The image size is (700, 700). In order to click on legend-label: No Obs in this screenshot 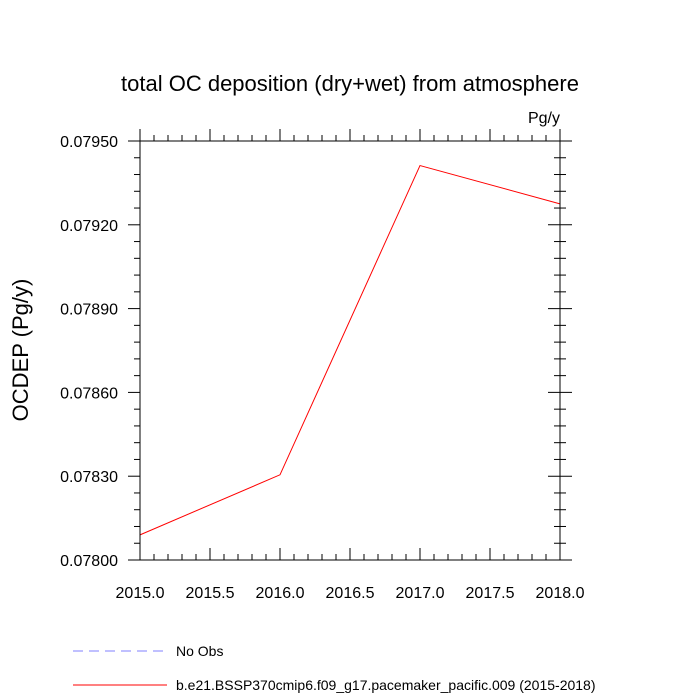, I will do `click(199, 651)`.